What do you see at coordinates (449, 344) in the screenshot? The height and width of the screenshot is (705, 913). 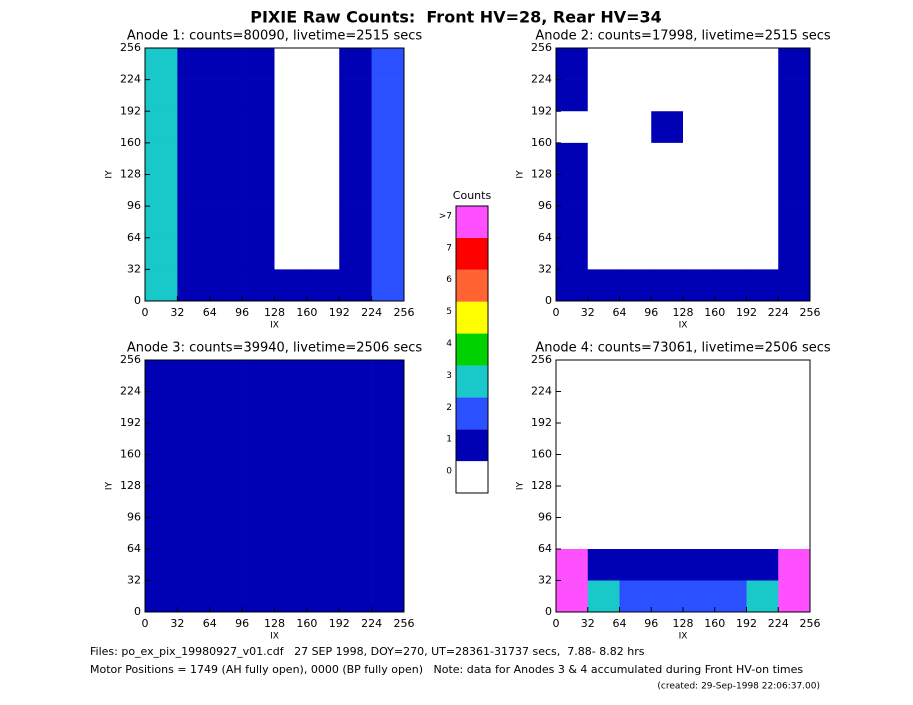 I see `colorbar-label: 4` at bounding box center [449, 344].